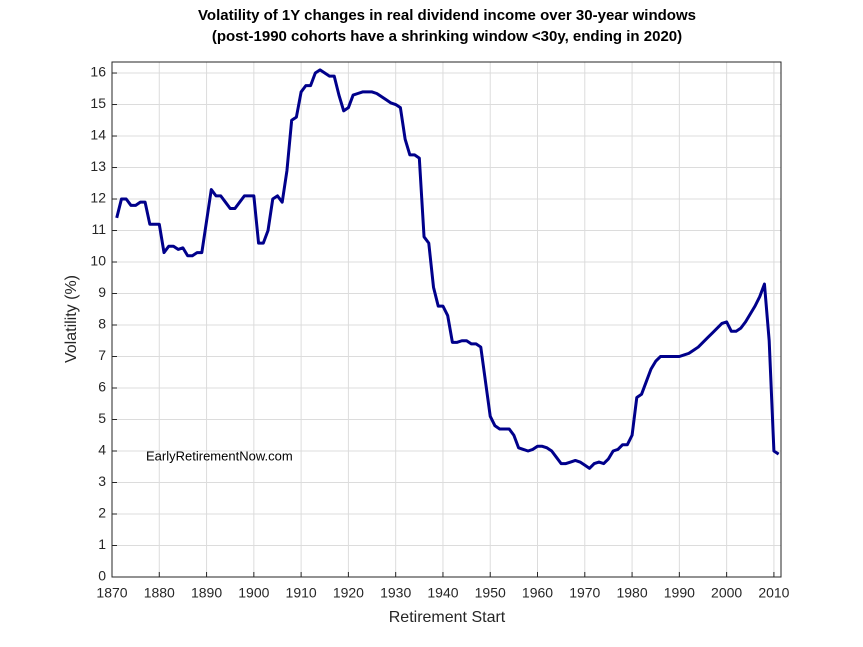 The height and width of the screenshot is (647, 863). What do you see at coordinates (253, 593) in the screenshot?
I see `x-tick-label: 1900` at bounding box center [253, 593].